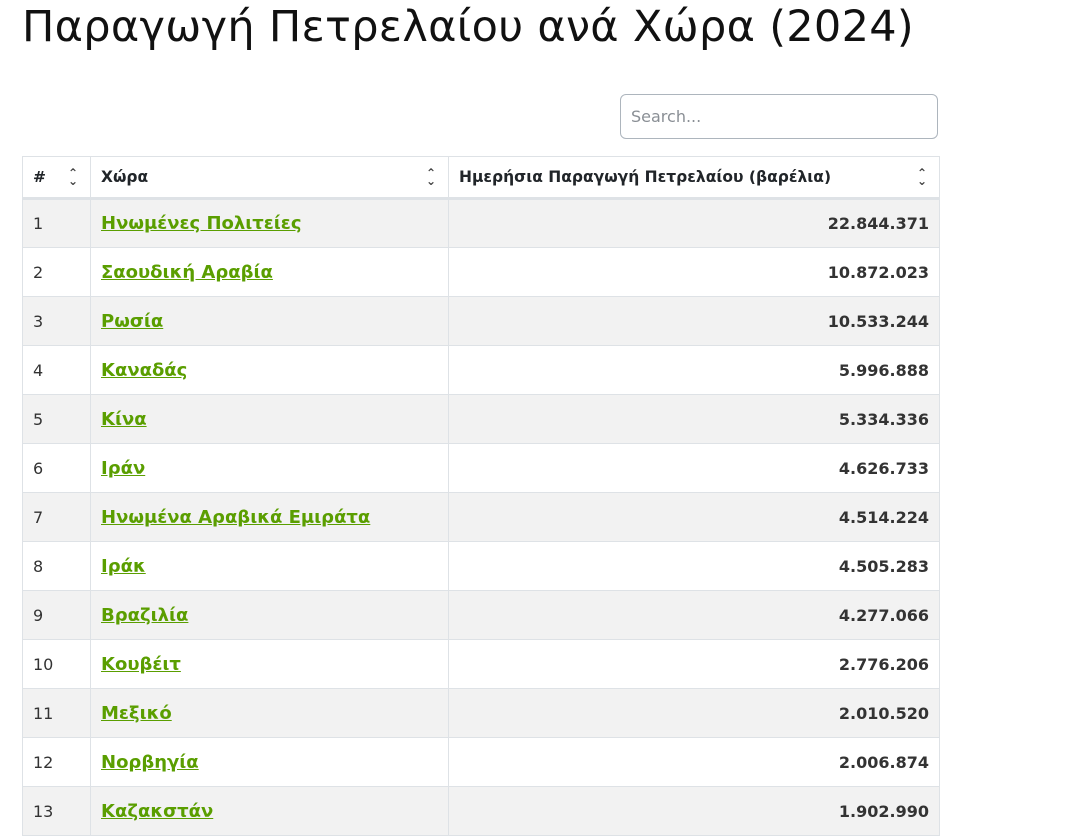 The width and height of the screenshot is (1077, 836). I want to click on production-cell: 10.872.023, so click(694, 272).